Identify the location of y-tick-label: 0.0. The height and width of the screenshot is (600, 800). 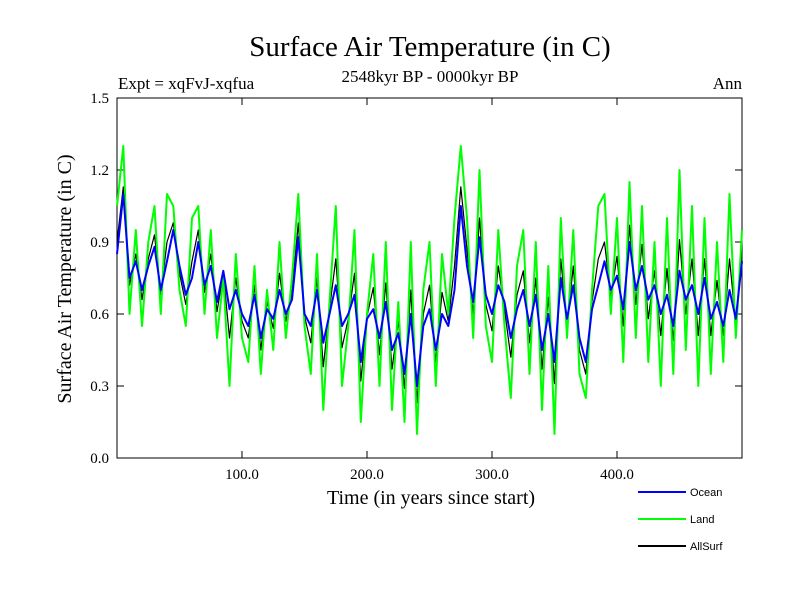
(99, 459).